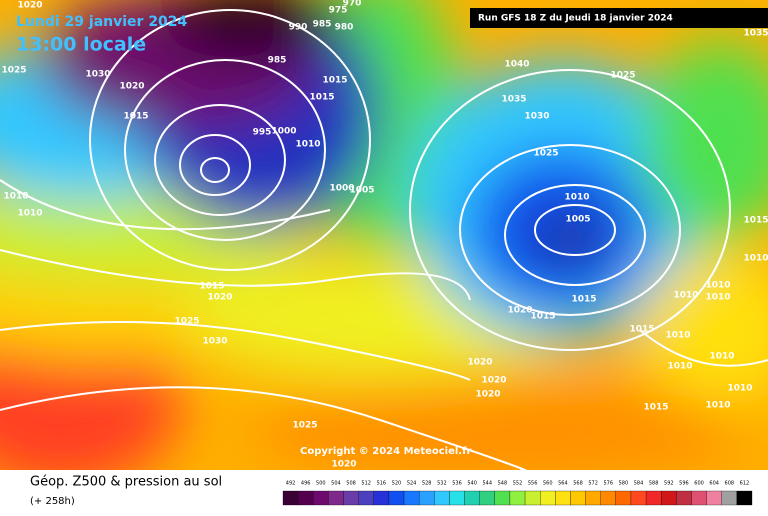 The width and height of the screenshot is (768, 516). What do you see at coordinates (344, 28) in the screenshot?
I see `isobar-label: 980` at bounding box center [344, 28].